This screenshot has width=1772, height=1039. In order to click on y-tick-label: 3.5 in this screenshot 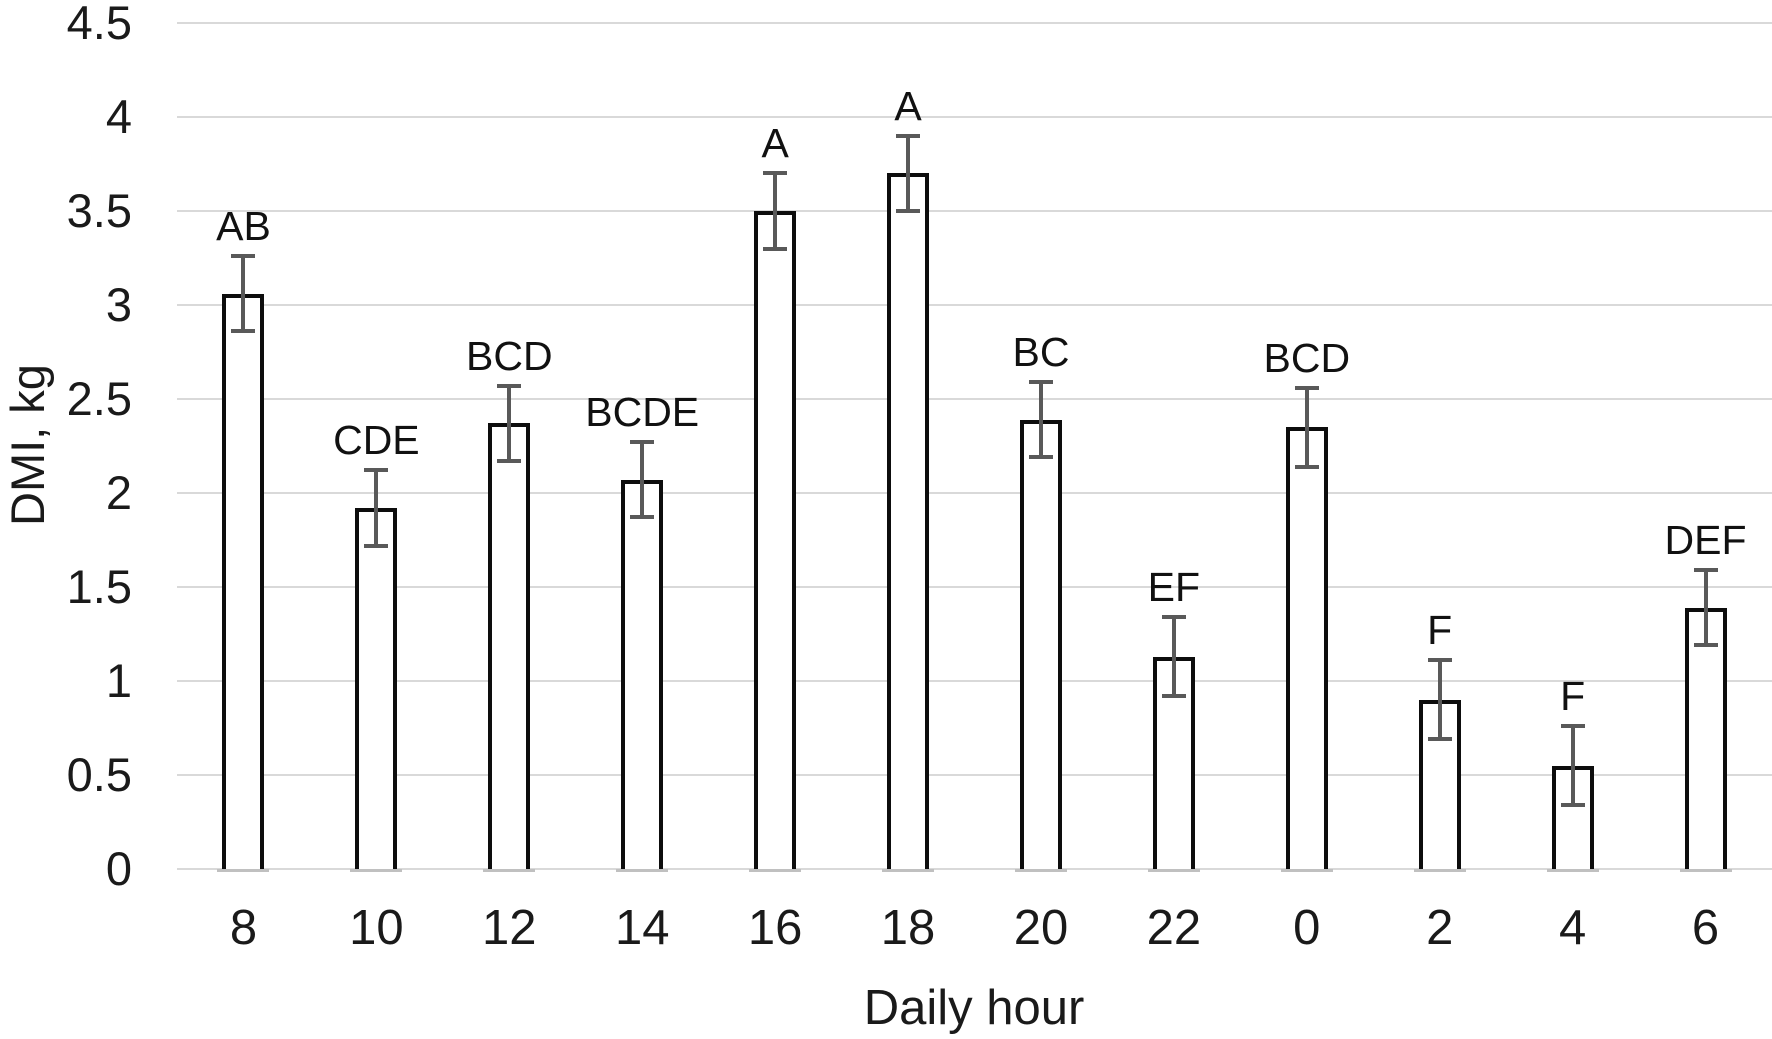, I will do `click(99, 210)`.